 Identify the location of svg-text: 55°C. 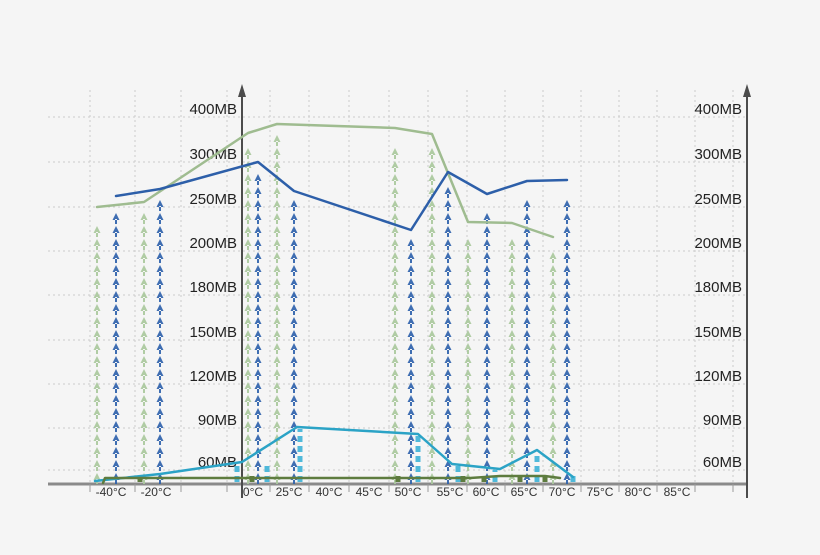
(450, 492).